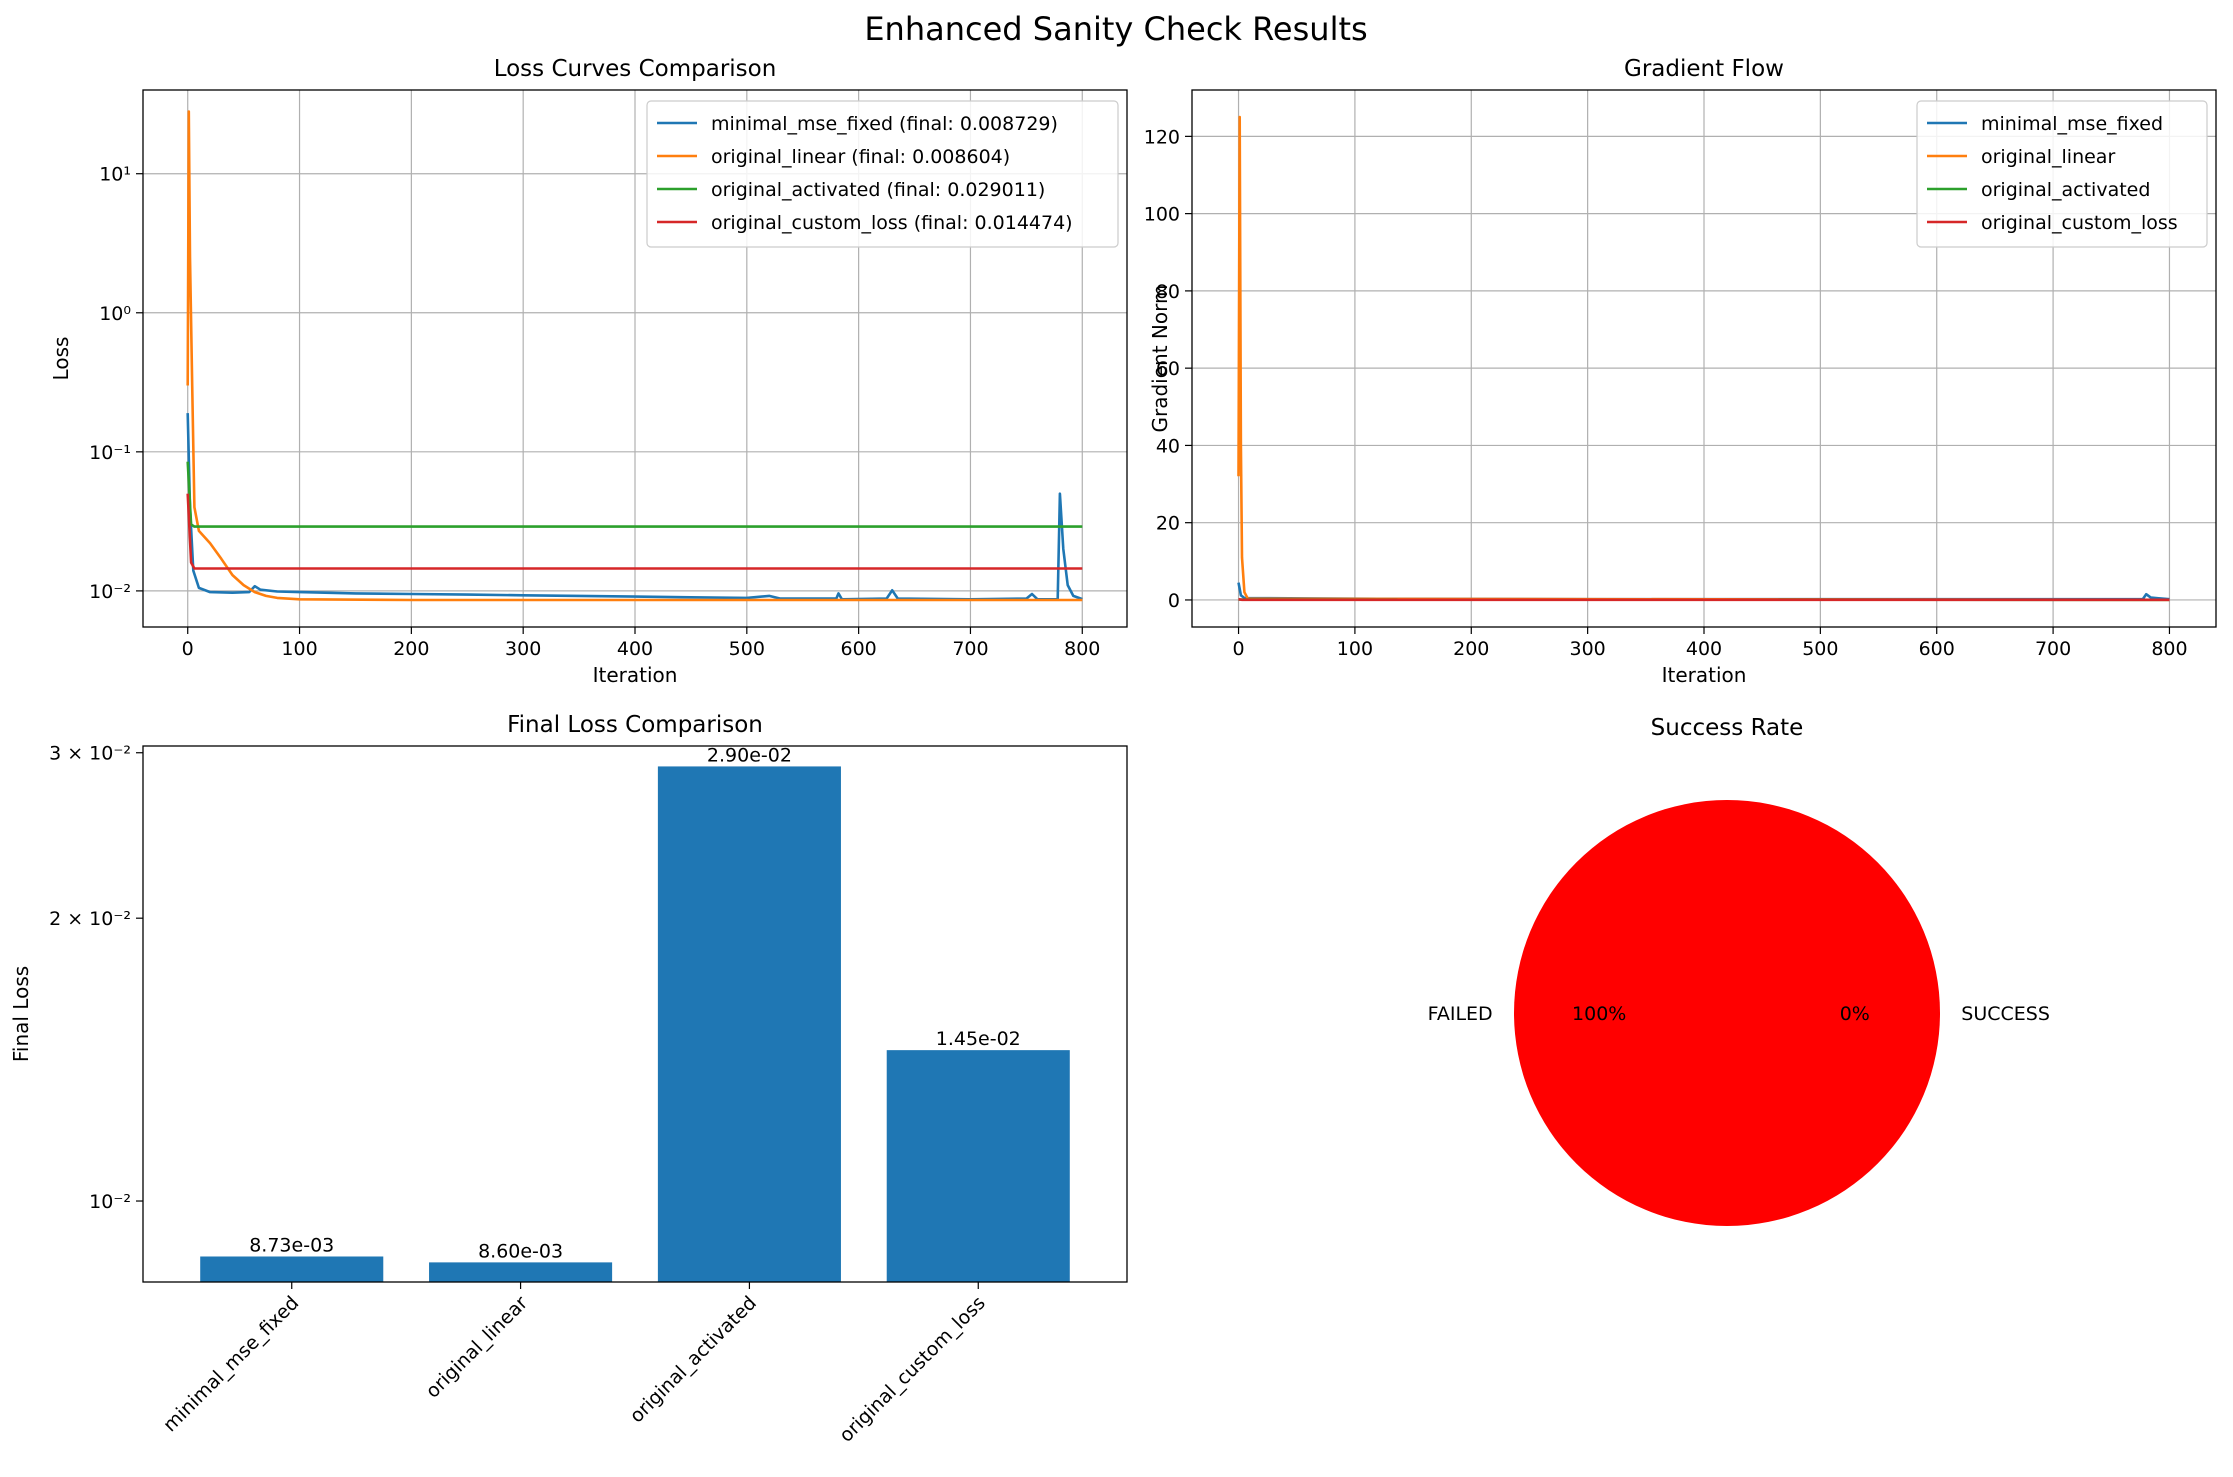 The width and height of the screenshot is (2233, 1477). I want to click on legend-label-1: original_linear (final: 0.008604), so click(860, 157).